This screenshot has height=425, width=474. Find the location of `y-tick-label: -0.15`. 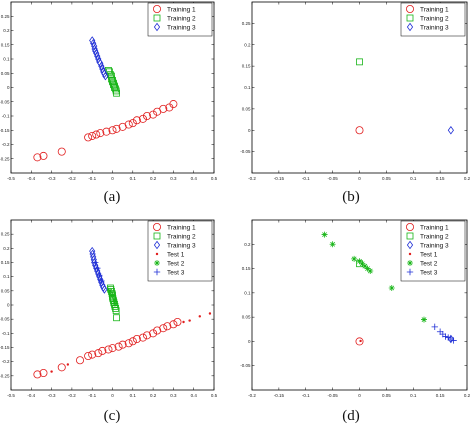

y-tick-label: -0.15 is located at coordinates (5, 347).